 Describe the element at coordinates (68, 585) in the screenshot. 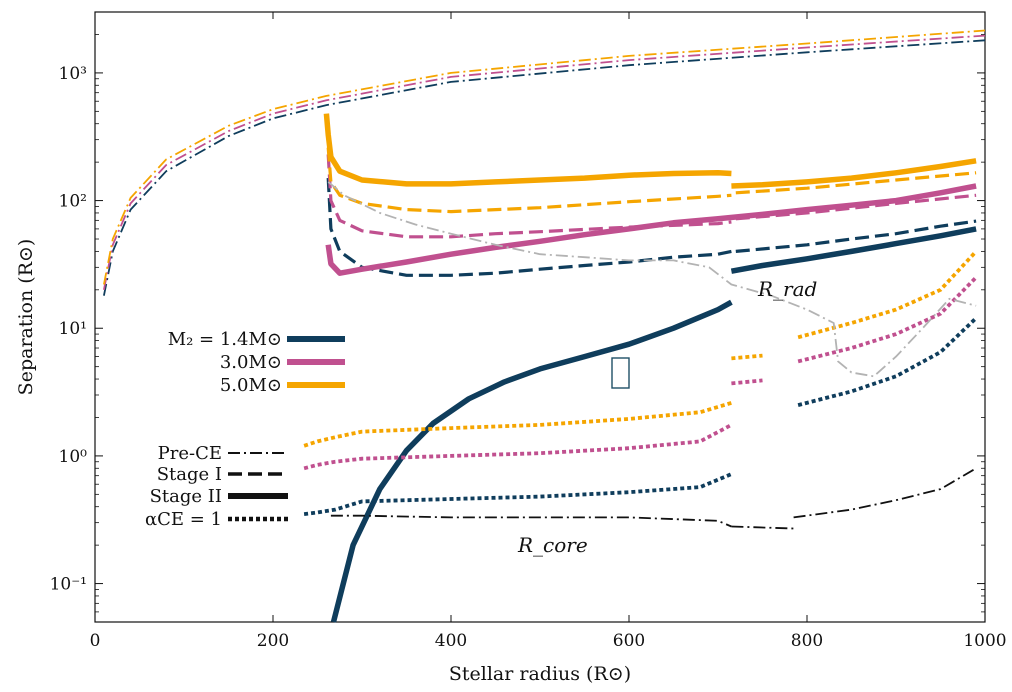

I see `y-tick-label: 10⁻¹` at that location.